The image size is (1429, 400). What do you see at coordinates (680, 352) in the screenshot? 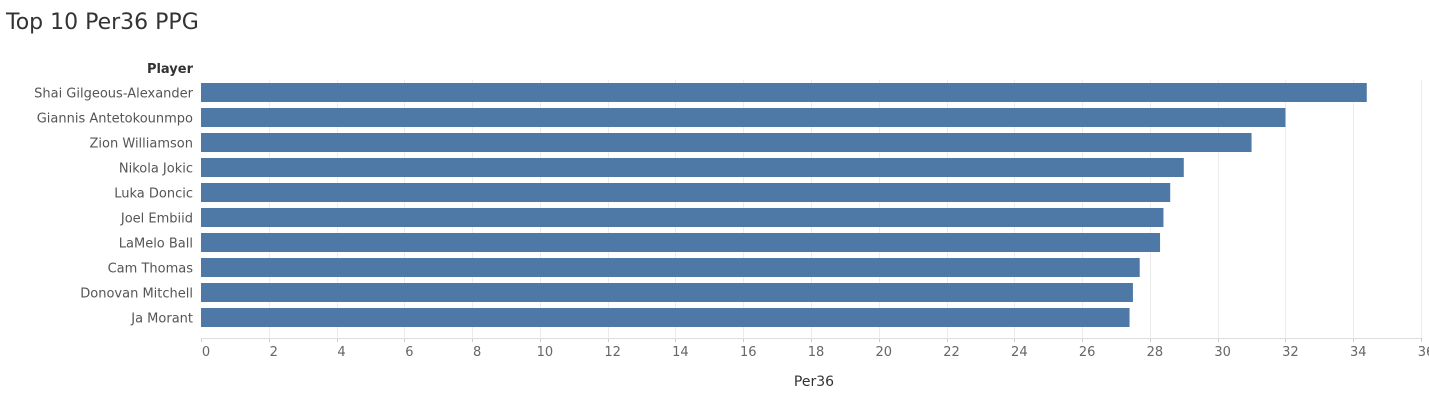
I see `x-tick-label: 14` at bounding box center [680, 352].